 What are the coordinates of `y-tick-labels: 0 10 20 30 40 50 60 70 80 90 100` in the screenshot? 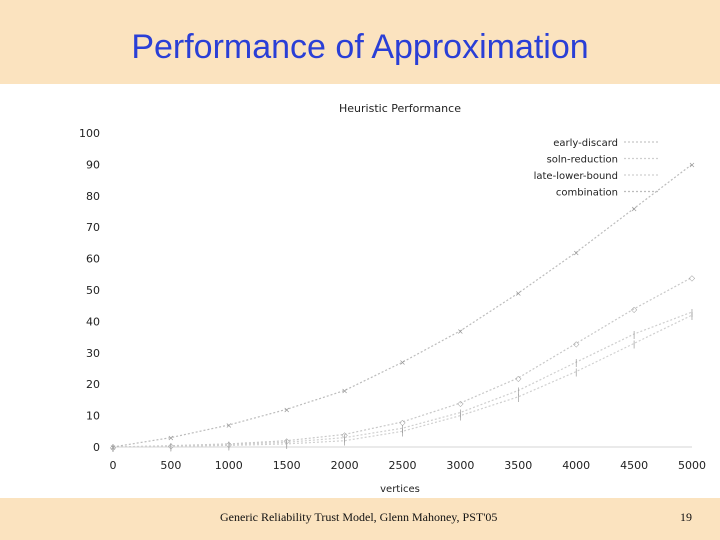 It's located at (89, 290).